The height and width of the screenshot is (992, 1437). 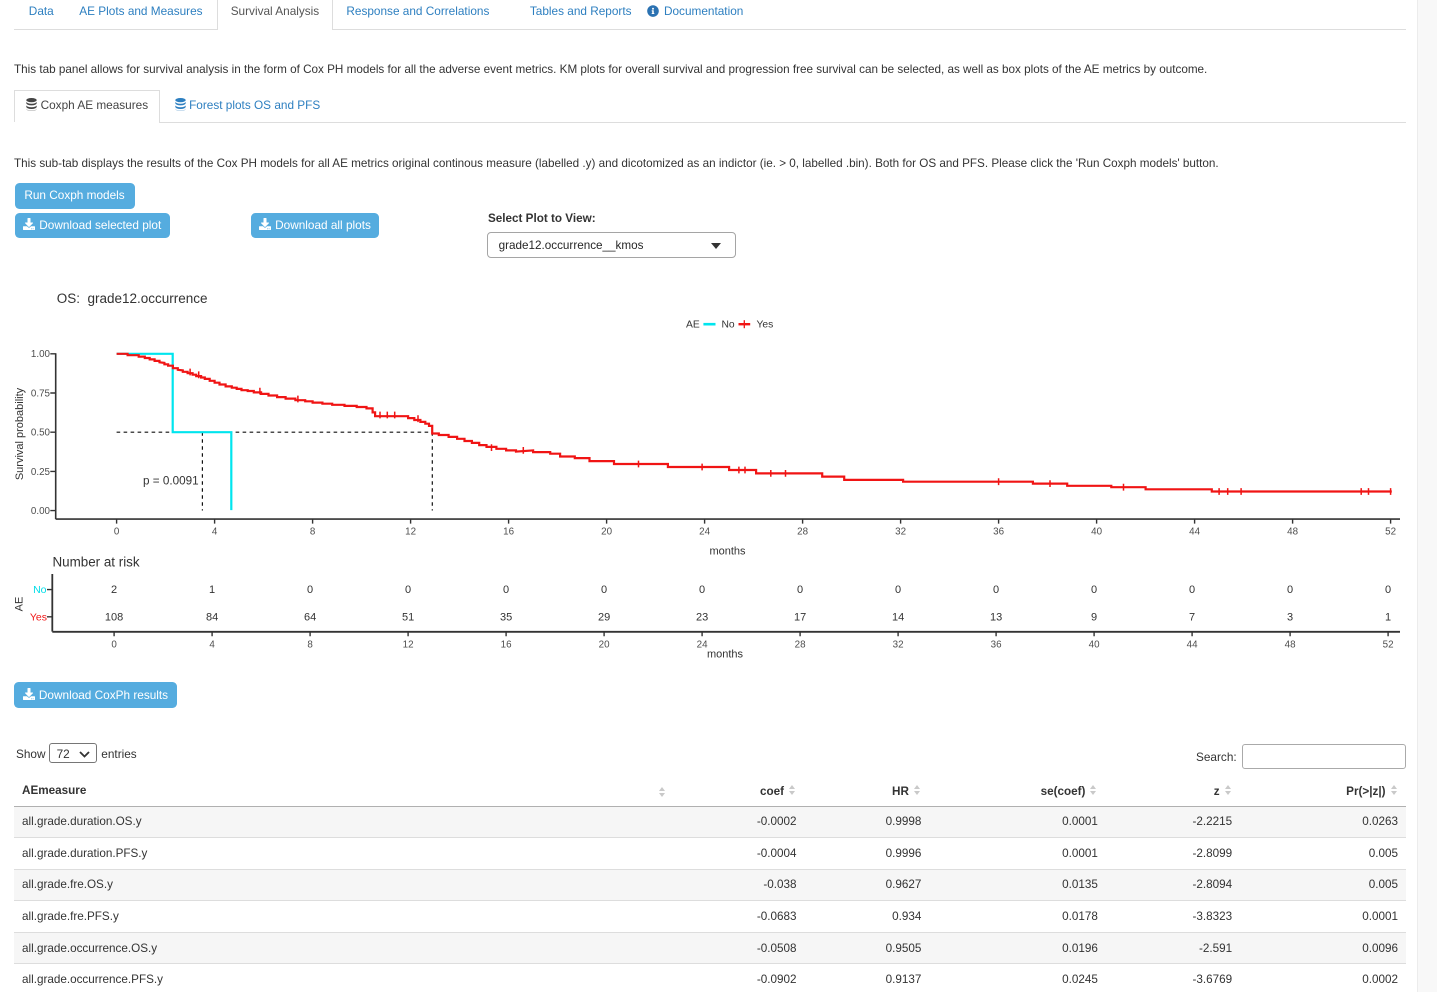 I want to click on svg-text: 0.75, so click(x=41, y=393).